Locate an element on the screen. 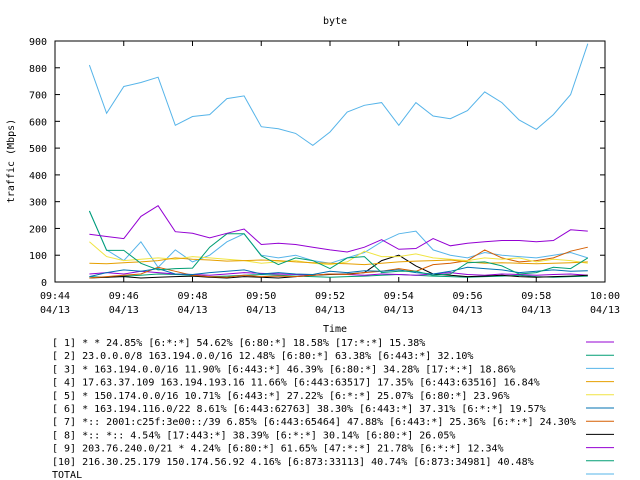 The height and width of the screenshot is (480, 640). x-tick-time: 09:50 is located at coordinates (261, 296).